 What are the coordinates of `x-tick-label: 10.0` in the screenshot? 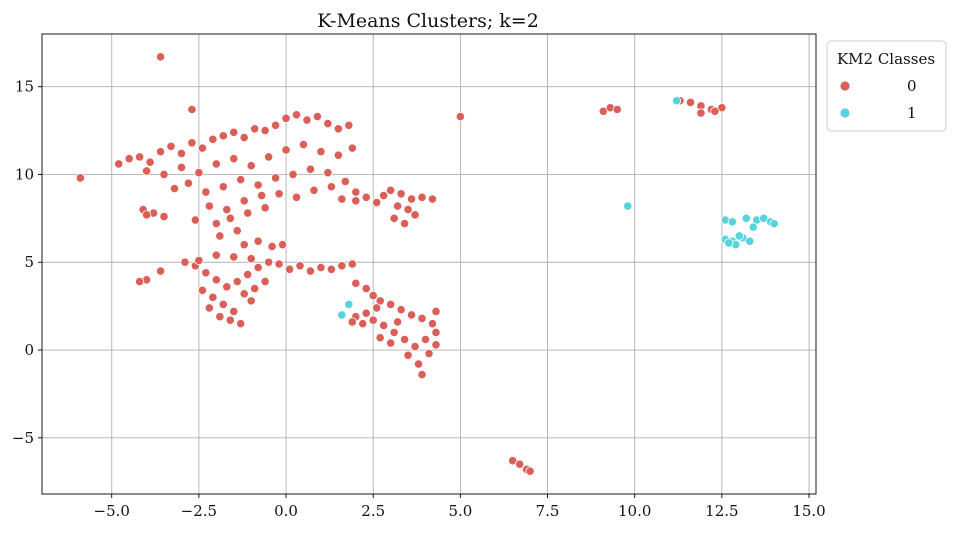 It's located at (634, 511).